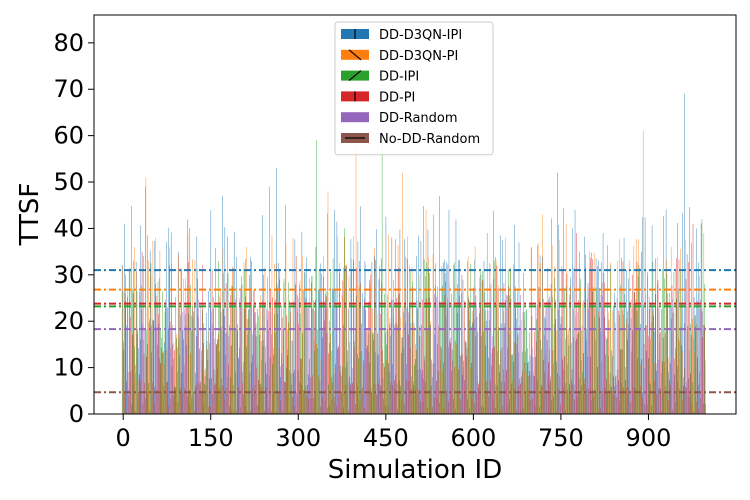 The width and height of the screenshot is (750, 500). Describe the element at coordinates (68, 228) in the screenshot. I see `y-tick-label: 40` at that location.